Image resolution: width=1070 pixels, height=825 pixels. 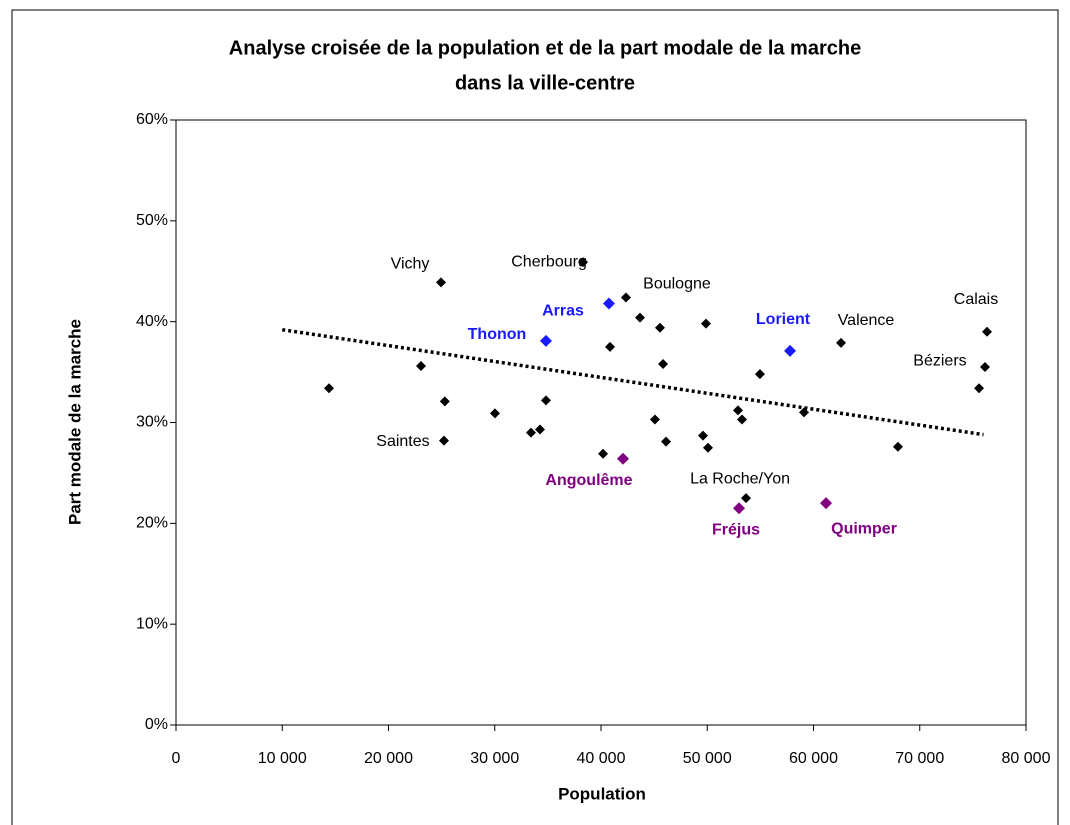 What do you see at coordinates (864, 528) in the screenshot?
I see `point-label: Quimper` at bounding box center [864, 528].